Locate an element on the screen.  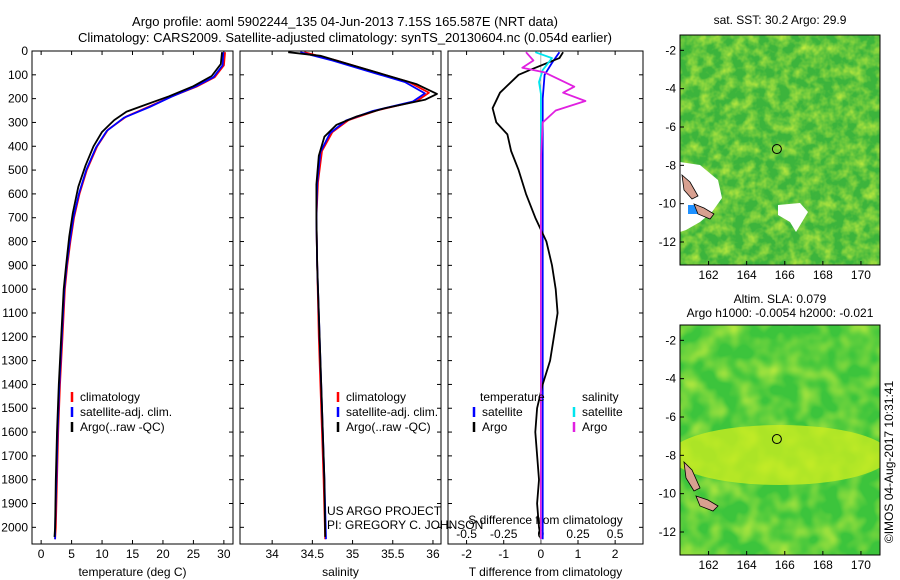
depth-tick-label: 1200 is located at coordinates (14, 337).